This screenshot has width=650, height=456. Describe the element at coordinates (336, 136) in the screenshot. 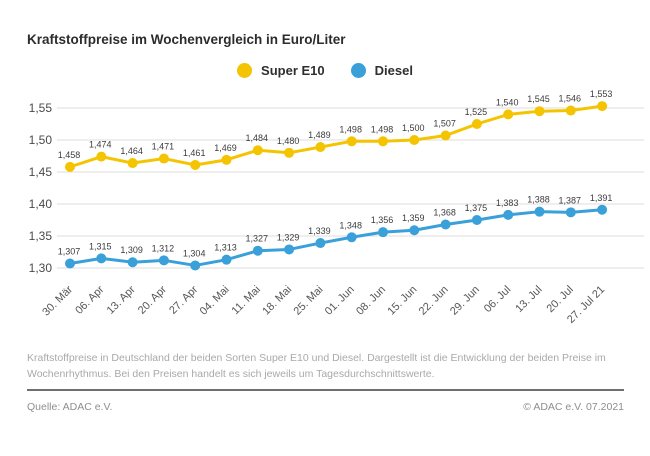

I see `series-line-super-e10` at that location.